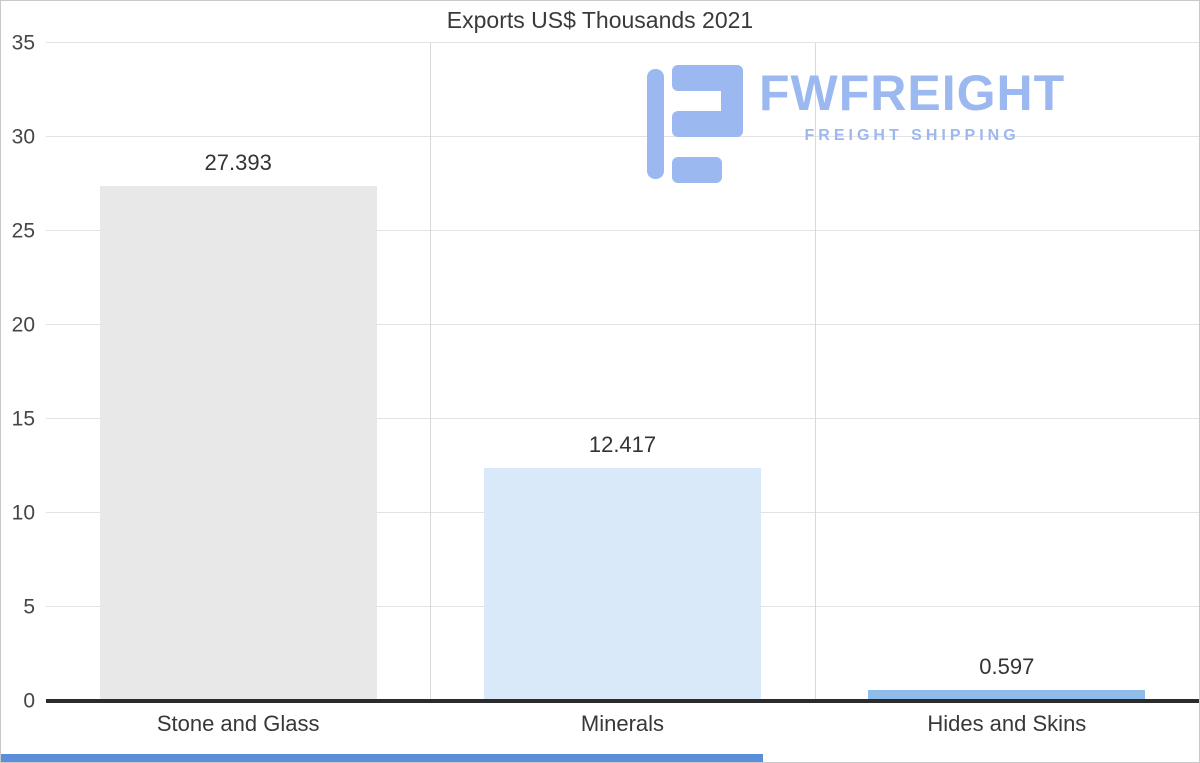 The width and height of the screenshot is (1200, 763). I want to click on x-category-label: Stone and Glass, so click(238, 723).